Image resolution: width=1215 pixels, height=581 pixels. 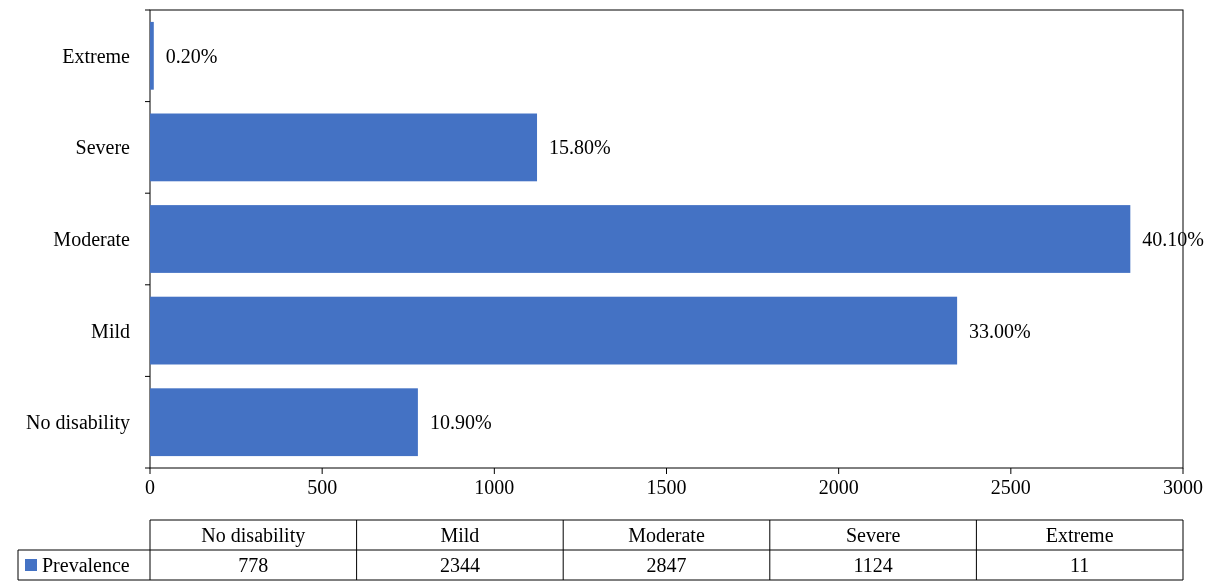 I want to click on x-tick-label: 1500, so click(x=666, y=487).